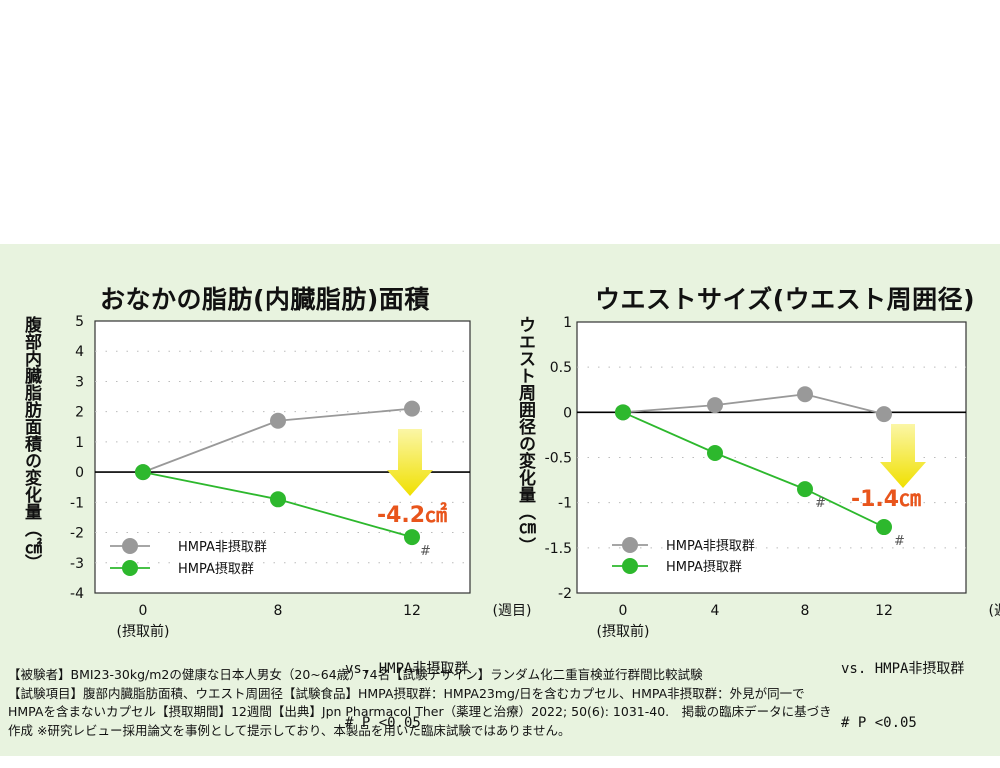  What do you see at coordinates (785, 299) in the screenshot?
I see `chart2-title: ウエストサイズ(ウエスト周囲径)` at bounding box center [785, 299].